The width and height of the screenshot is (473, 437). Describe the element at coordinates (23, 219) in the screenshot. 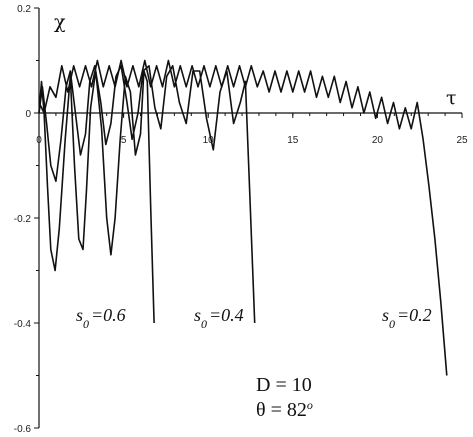

I see `y-tick-label: -0.2` at that location.